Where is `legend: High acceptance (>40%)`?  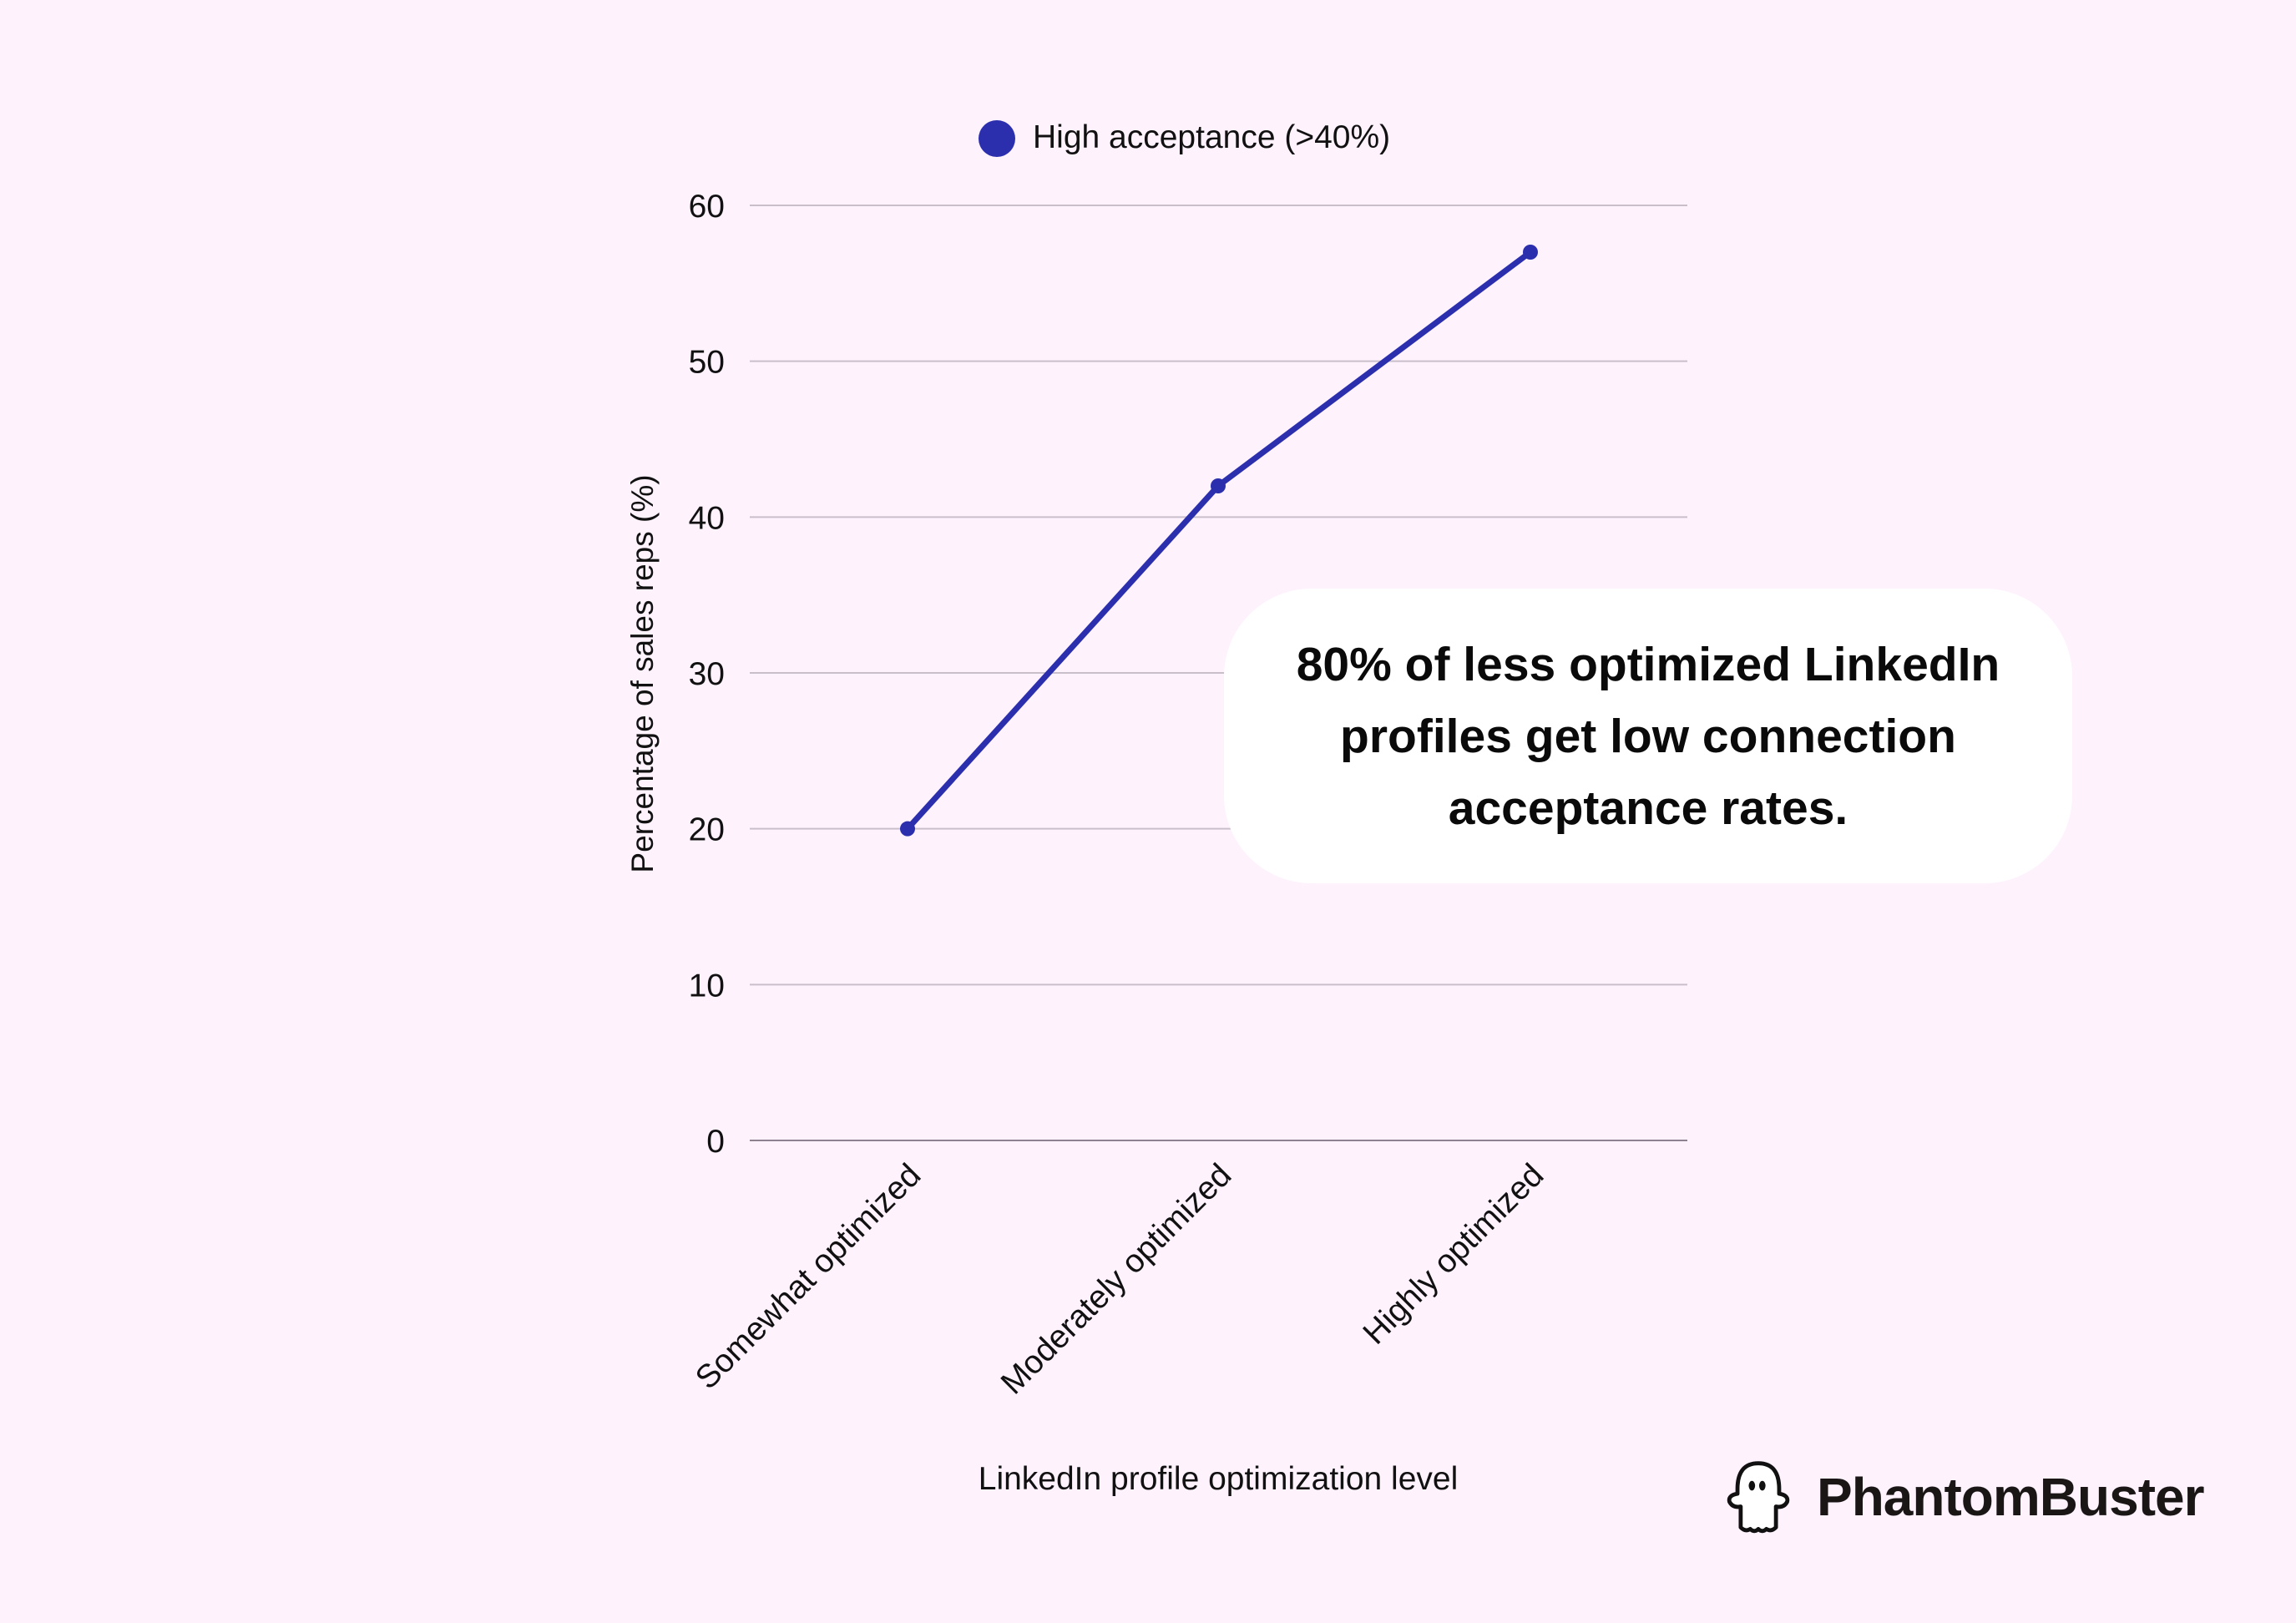
legend: High acceptance (>40%) is located at coordinates (1184, 138).